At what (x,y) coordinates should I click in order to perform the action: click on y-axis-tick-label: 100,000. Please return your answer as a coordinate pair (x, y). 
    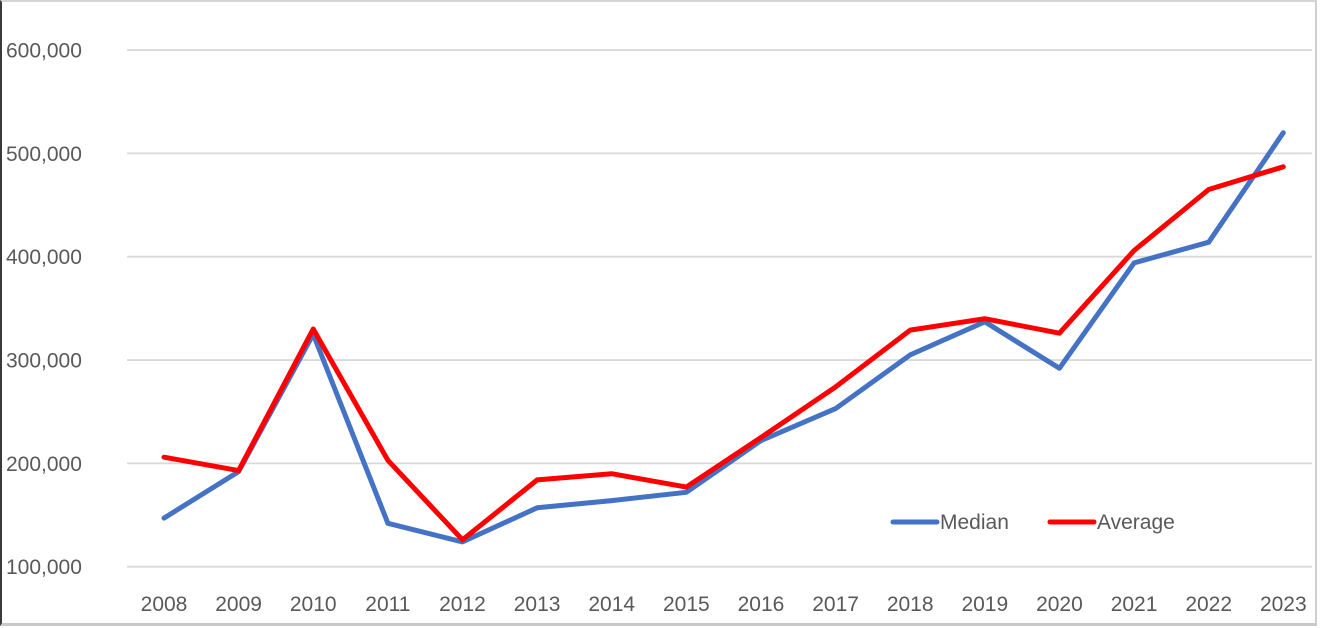
    Looking at the image, I should click on (44, 567).